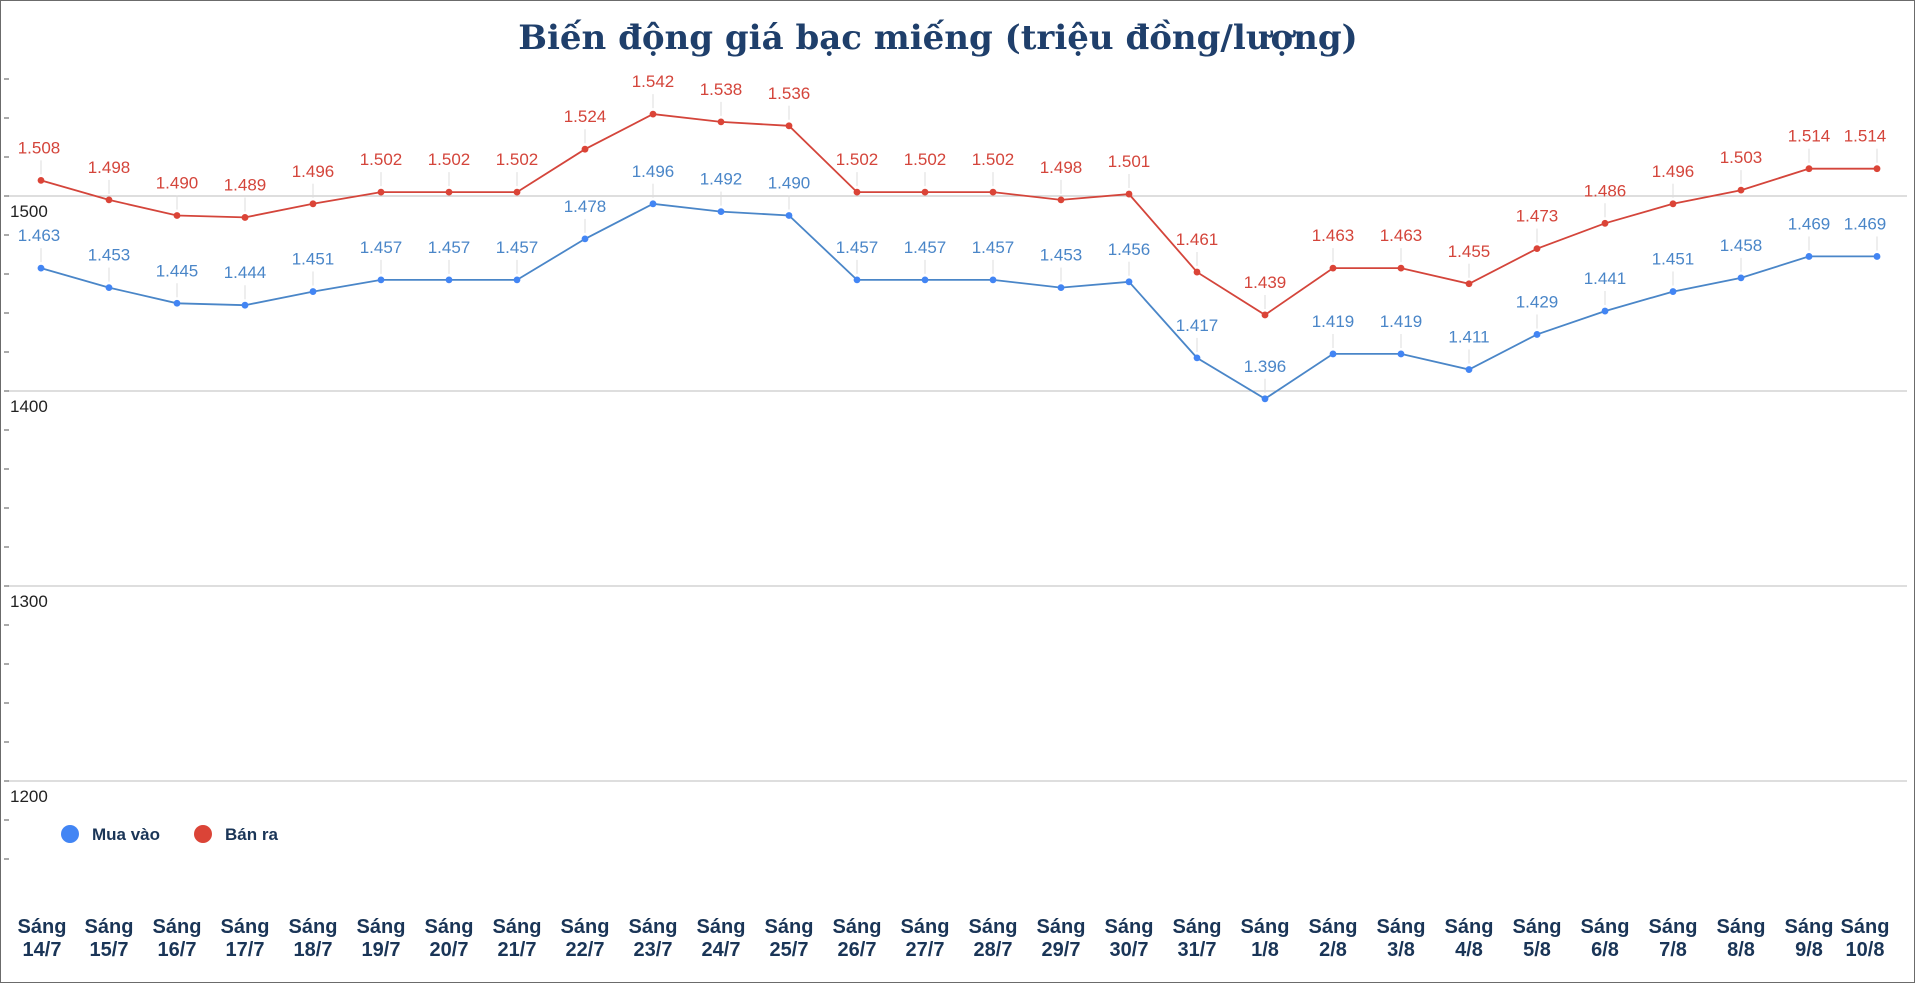 Image resolution: width=1917 pixels, height=985 pixels. What do you see at coordinates (245, 184) in the screenshot?
I see `data-label: 1.489` at bounding box center [245, 184].